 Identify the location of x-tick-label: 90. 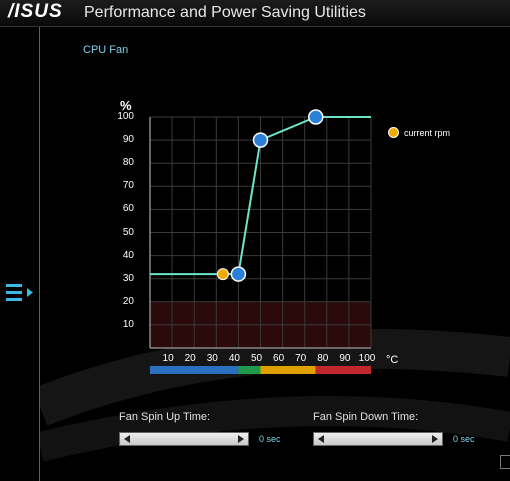
(345, 358).